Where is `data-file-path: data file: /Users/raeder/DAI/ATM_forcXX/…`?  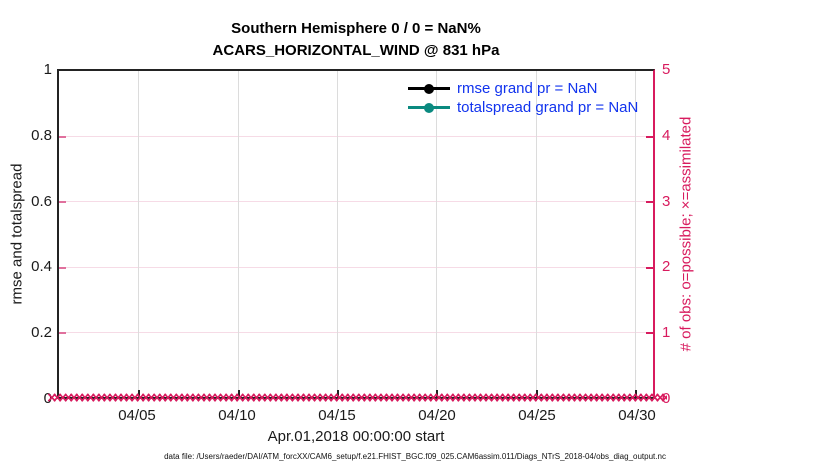
data-file-path: data file: /Users/raeder/DAI/ATM_forcXX/… is located at coordinates (415, 456).